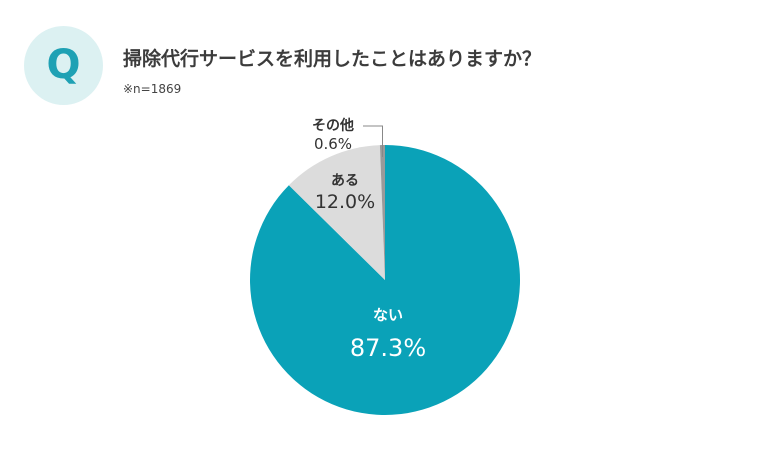 The image size is (770, 460). Describe the element at coordinates (345, 181) in the screenshot. I see `slice-label-aru: ある` at that location.